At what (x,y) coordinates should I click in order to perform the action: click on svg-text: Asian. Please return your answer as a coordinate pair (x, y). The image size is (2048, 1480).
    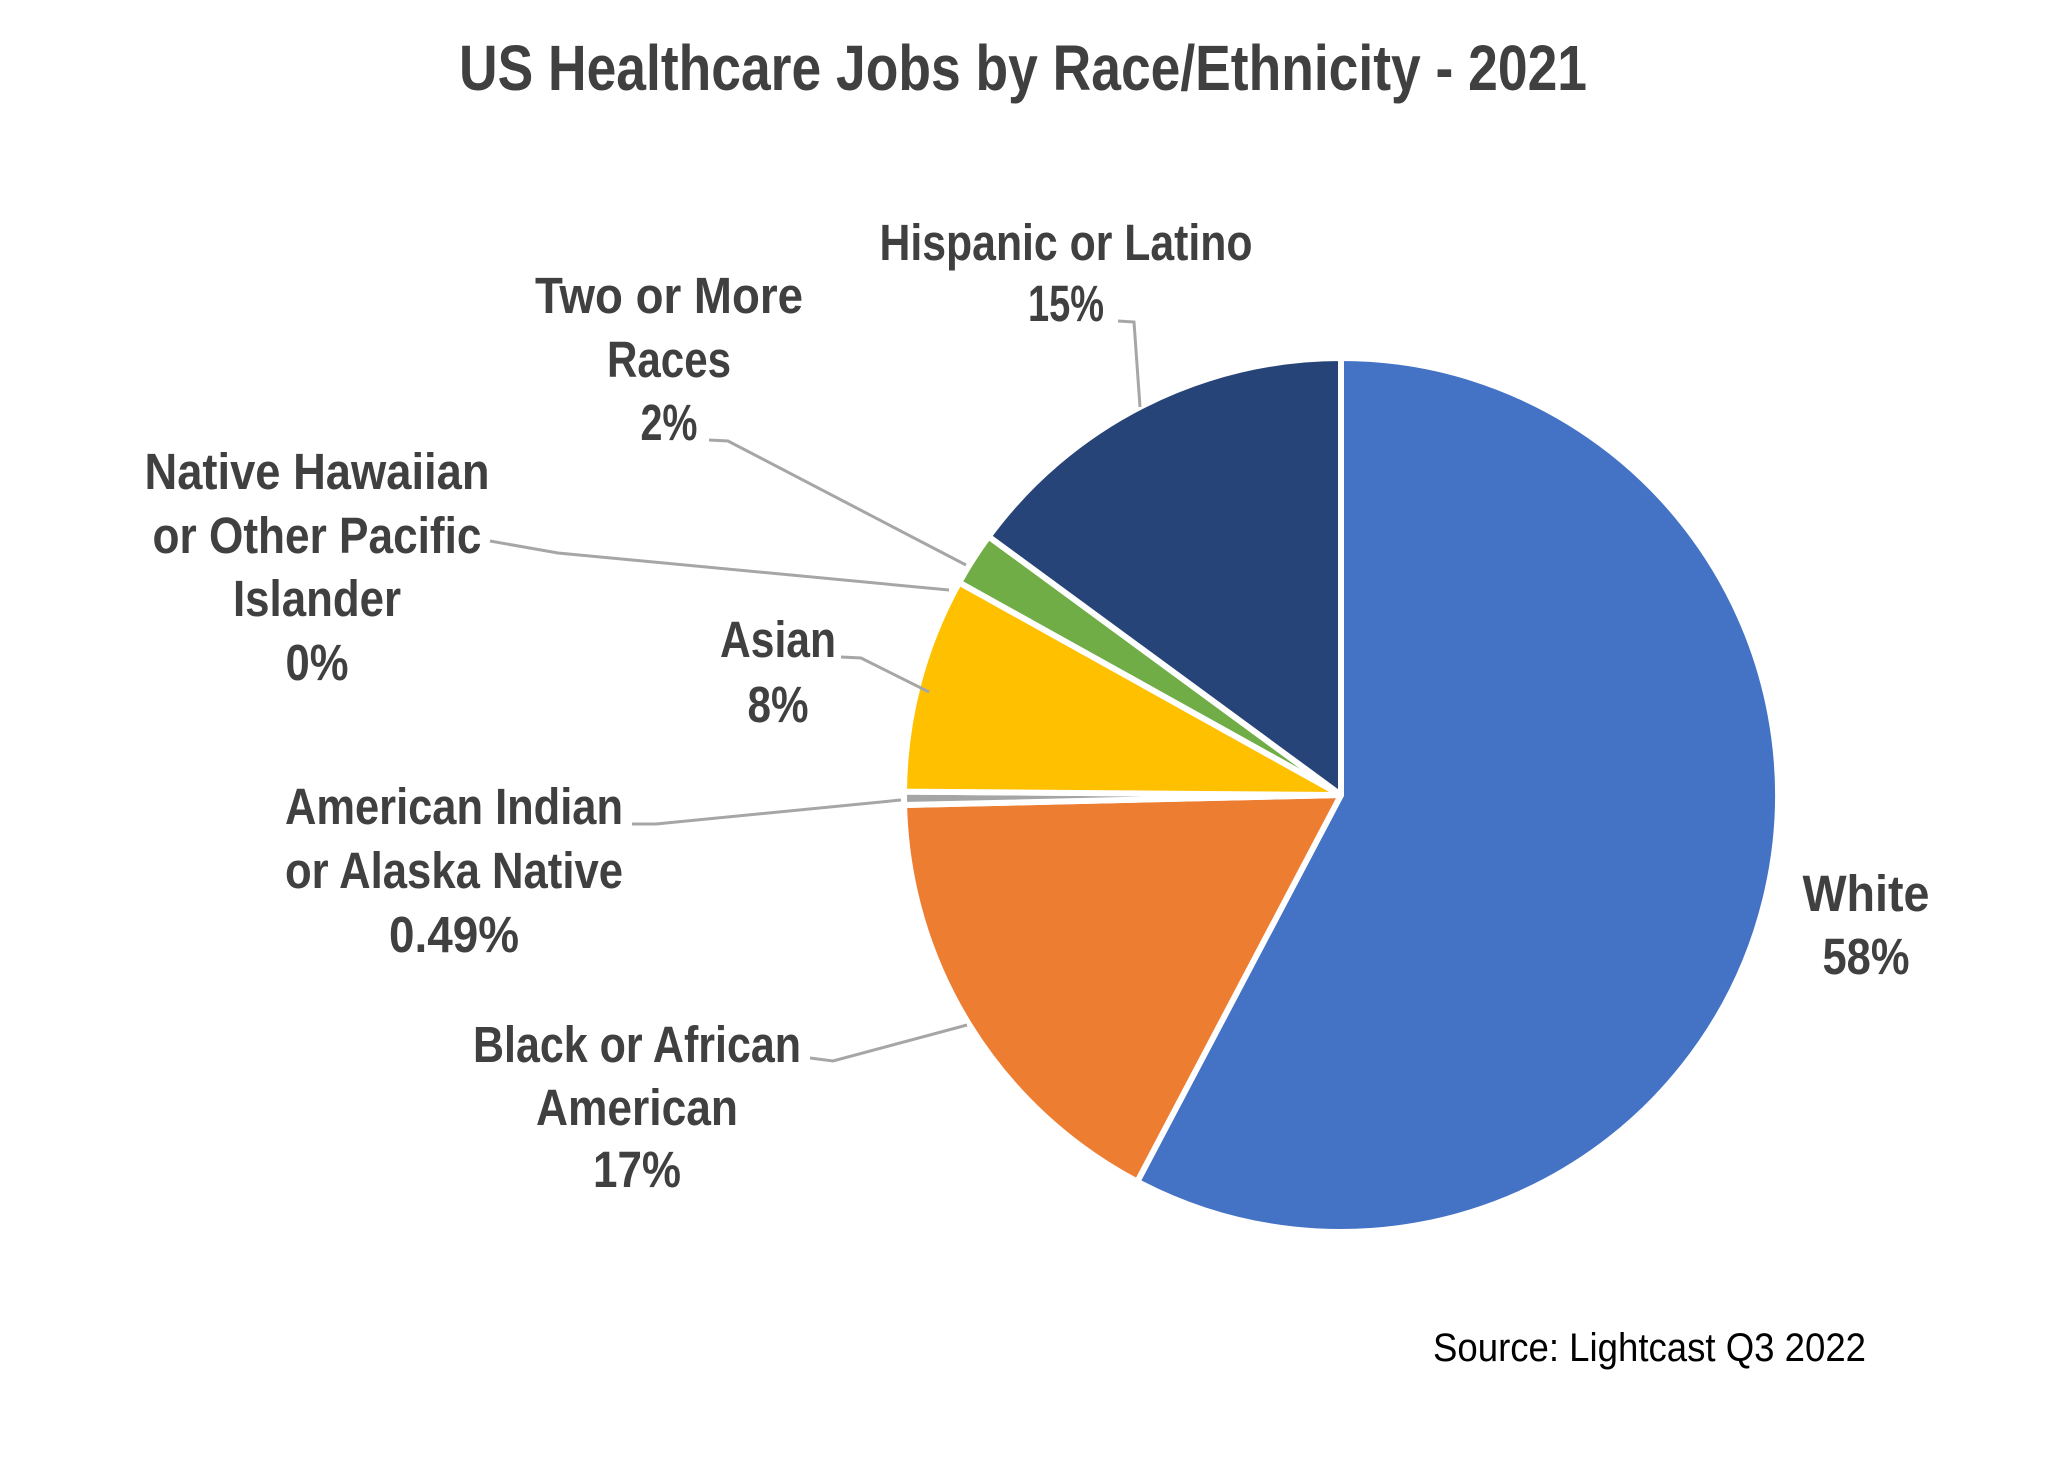
    Looking at the image, I should click on (778, 639).